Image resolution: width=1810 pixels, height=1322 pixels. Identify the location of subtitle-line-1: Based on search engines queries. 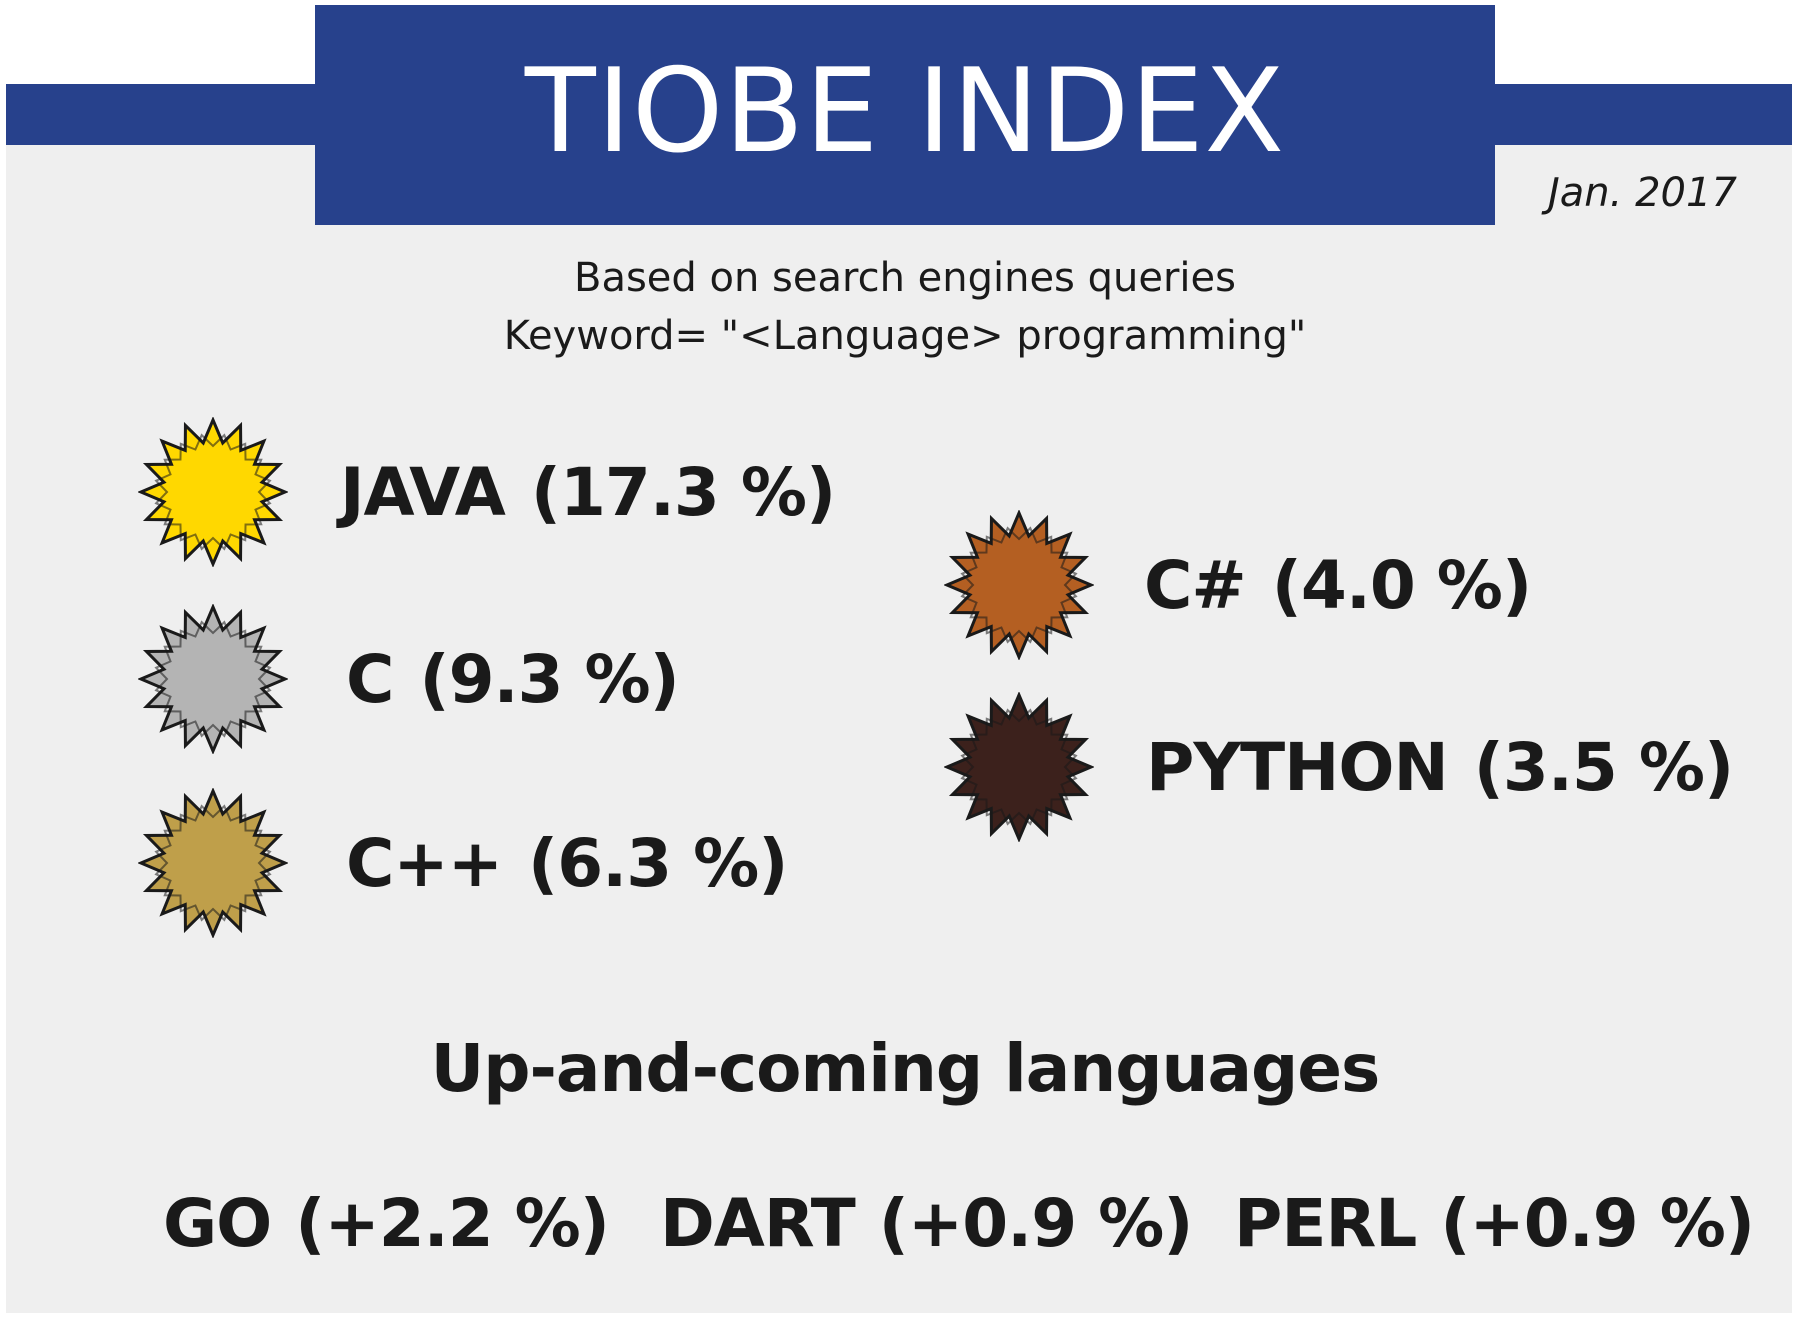
(905, 278).